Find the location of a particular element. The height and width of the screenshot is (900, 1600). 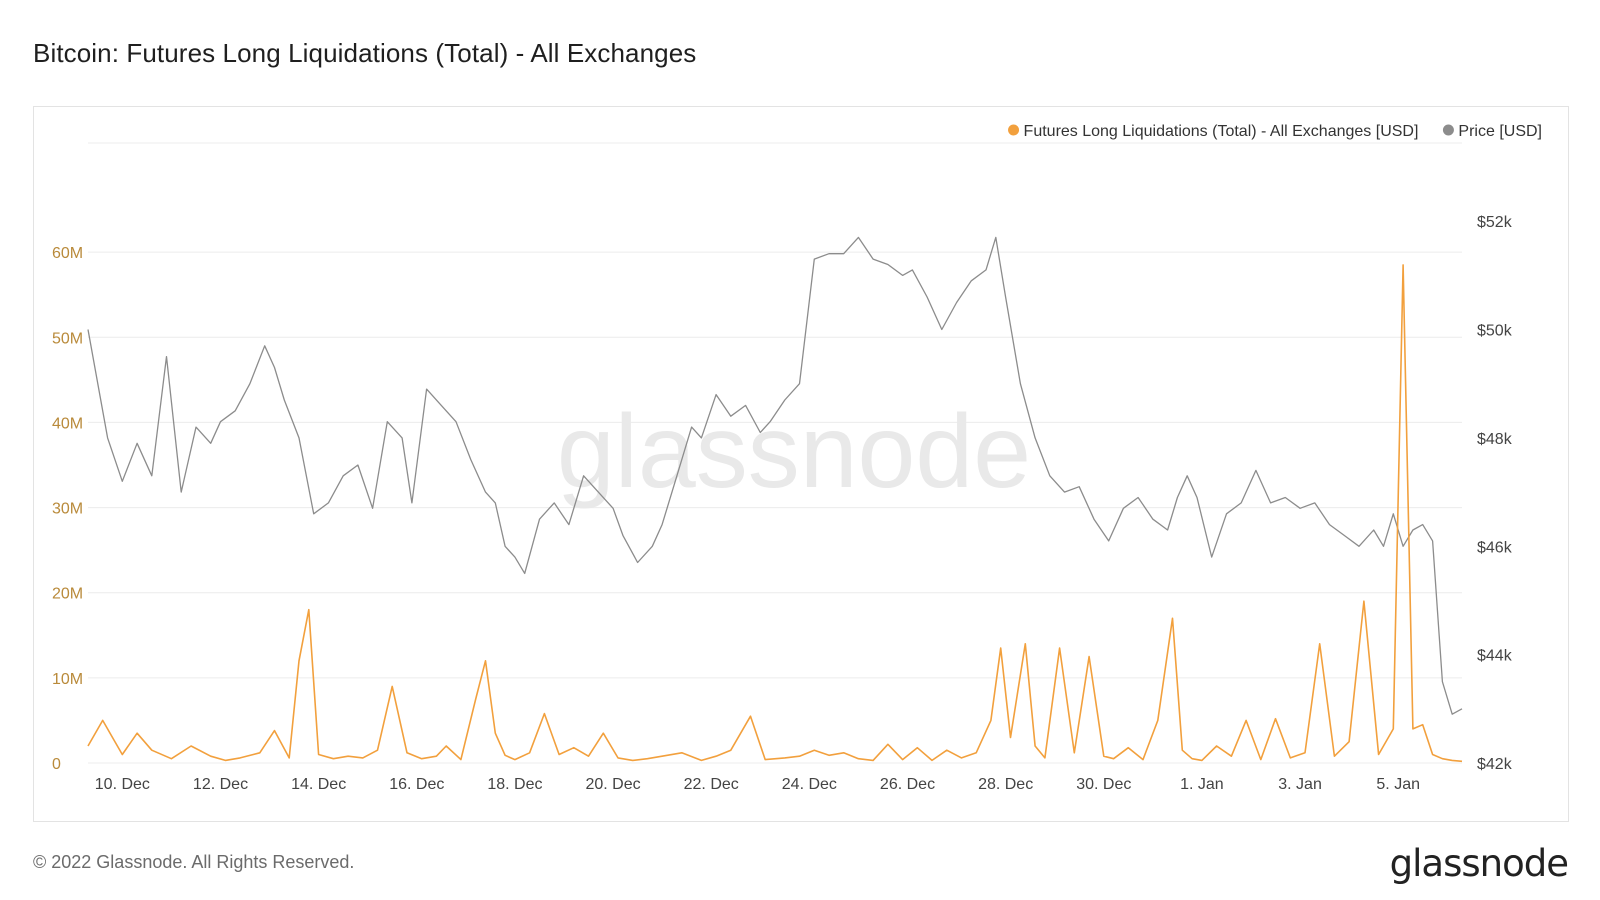

left-axis-tick-label: 0 is located at coordinates (56, 764).